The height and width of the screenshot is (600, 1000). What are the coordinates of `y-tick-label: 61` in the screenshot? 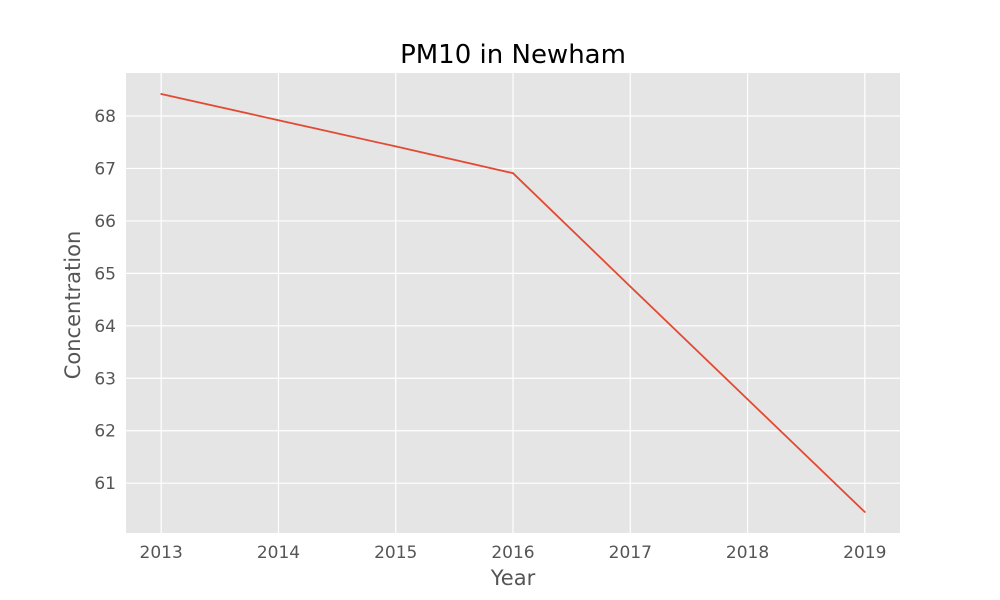 It's located at (105, 484).